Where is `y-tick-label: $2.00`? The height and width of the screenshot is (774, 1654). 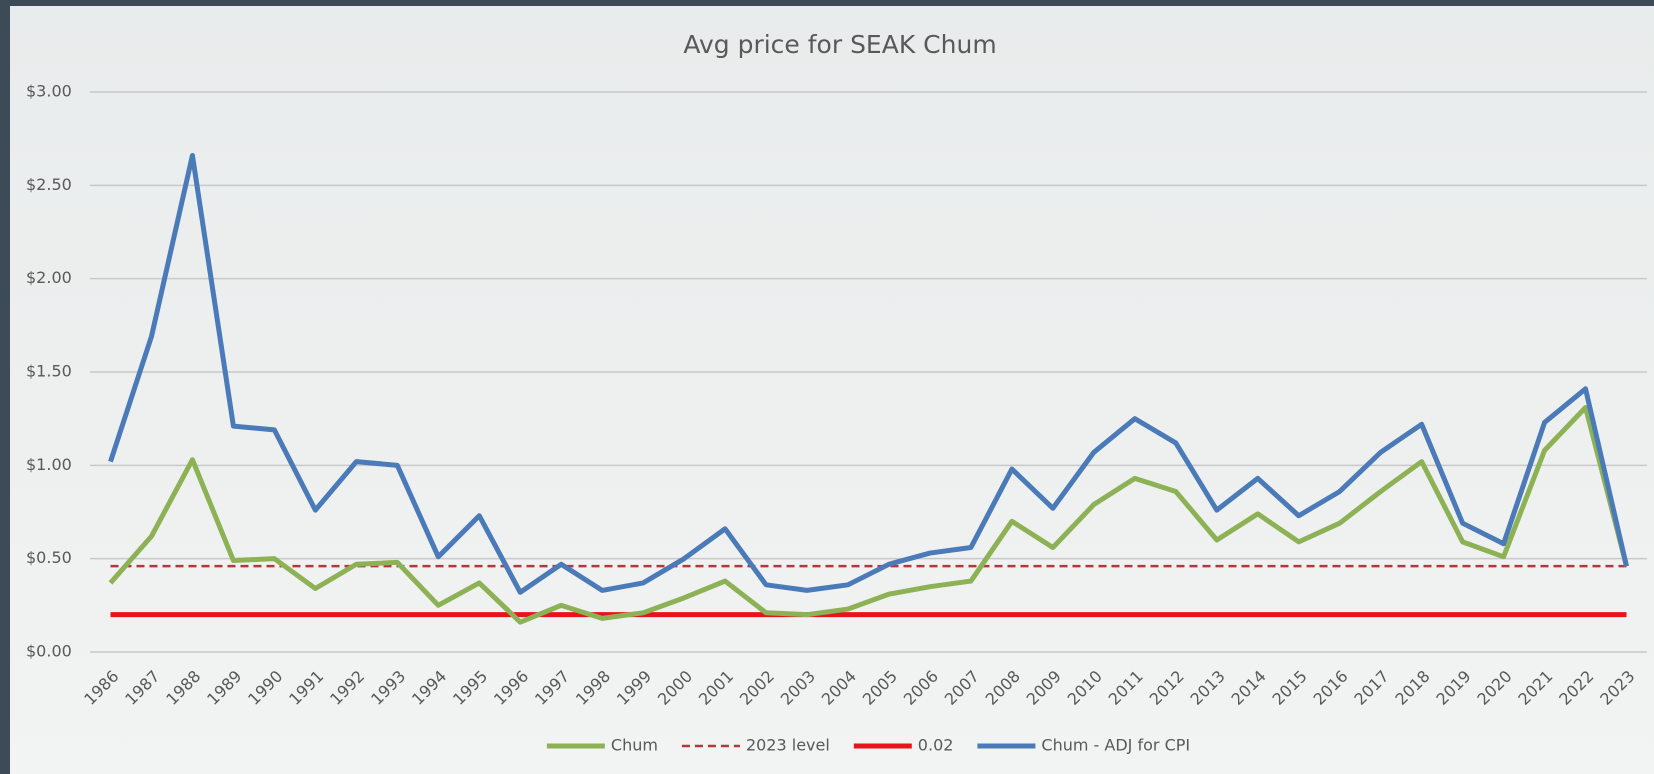
y-tick-label: $2.00 is located at coordinates (49, 277).